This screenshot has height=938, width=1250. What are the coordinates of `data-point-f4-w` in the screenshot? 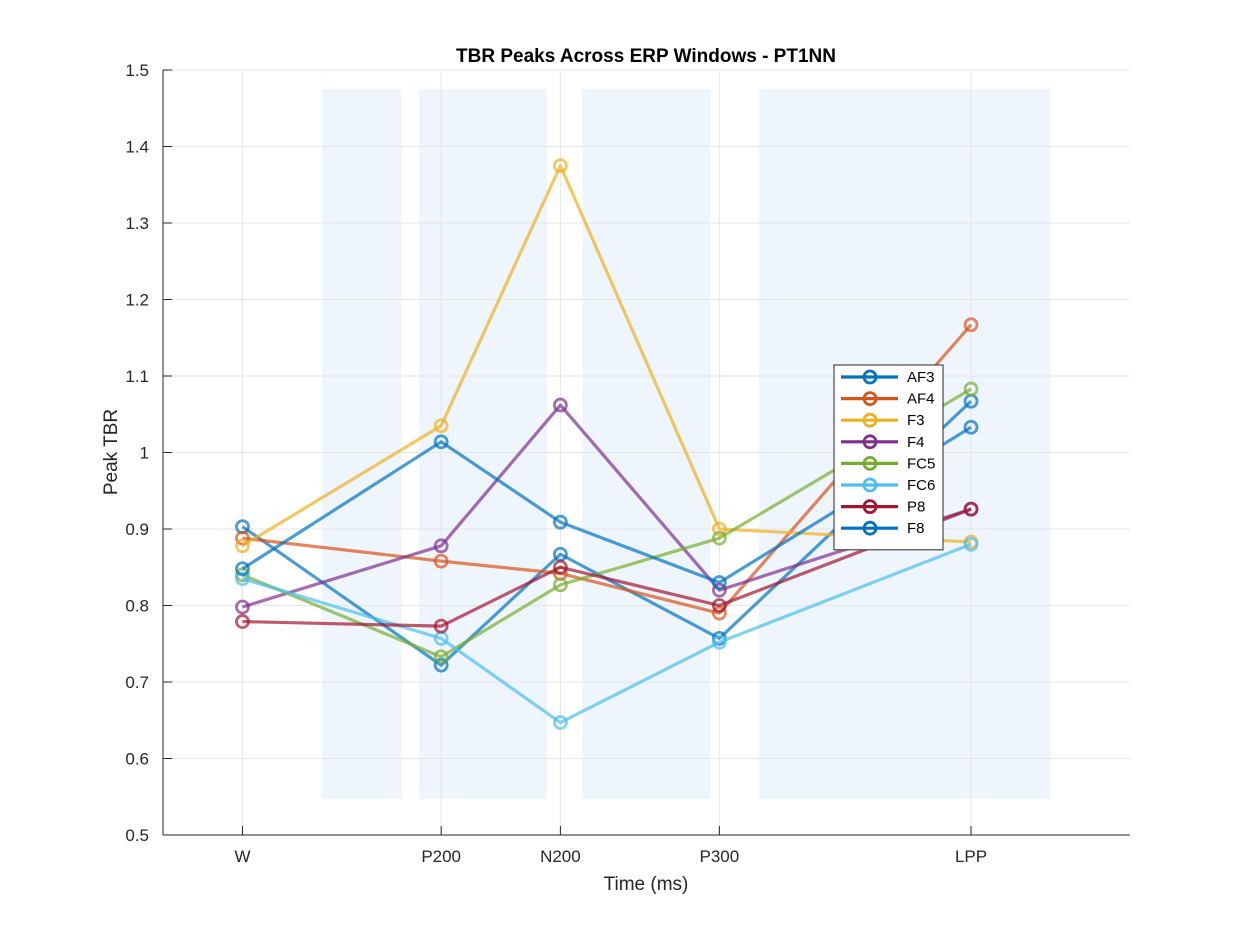 It's located at (242, 607).